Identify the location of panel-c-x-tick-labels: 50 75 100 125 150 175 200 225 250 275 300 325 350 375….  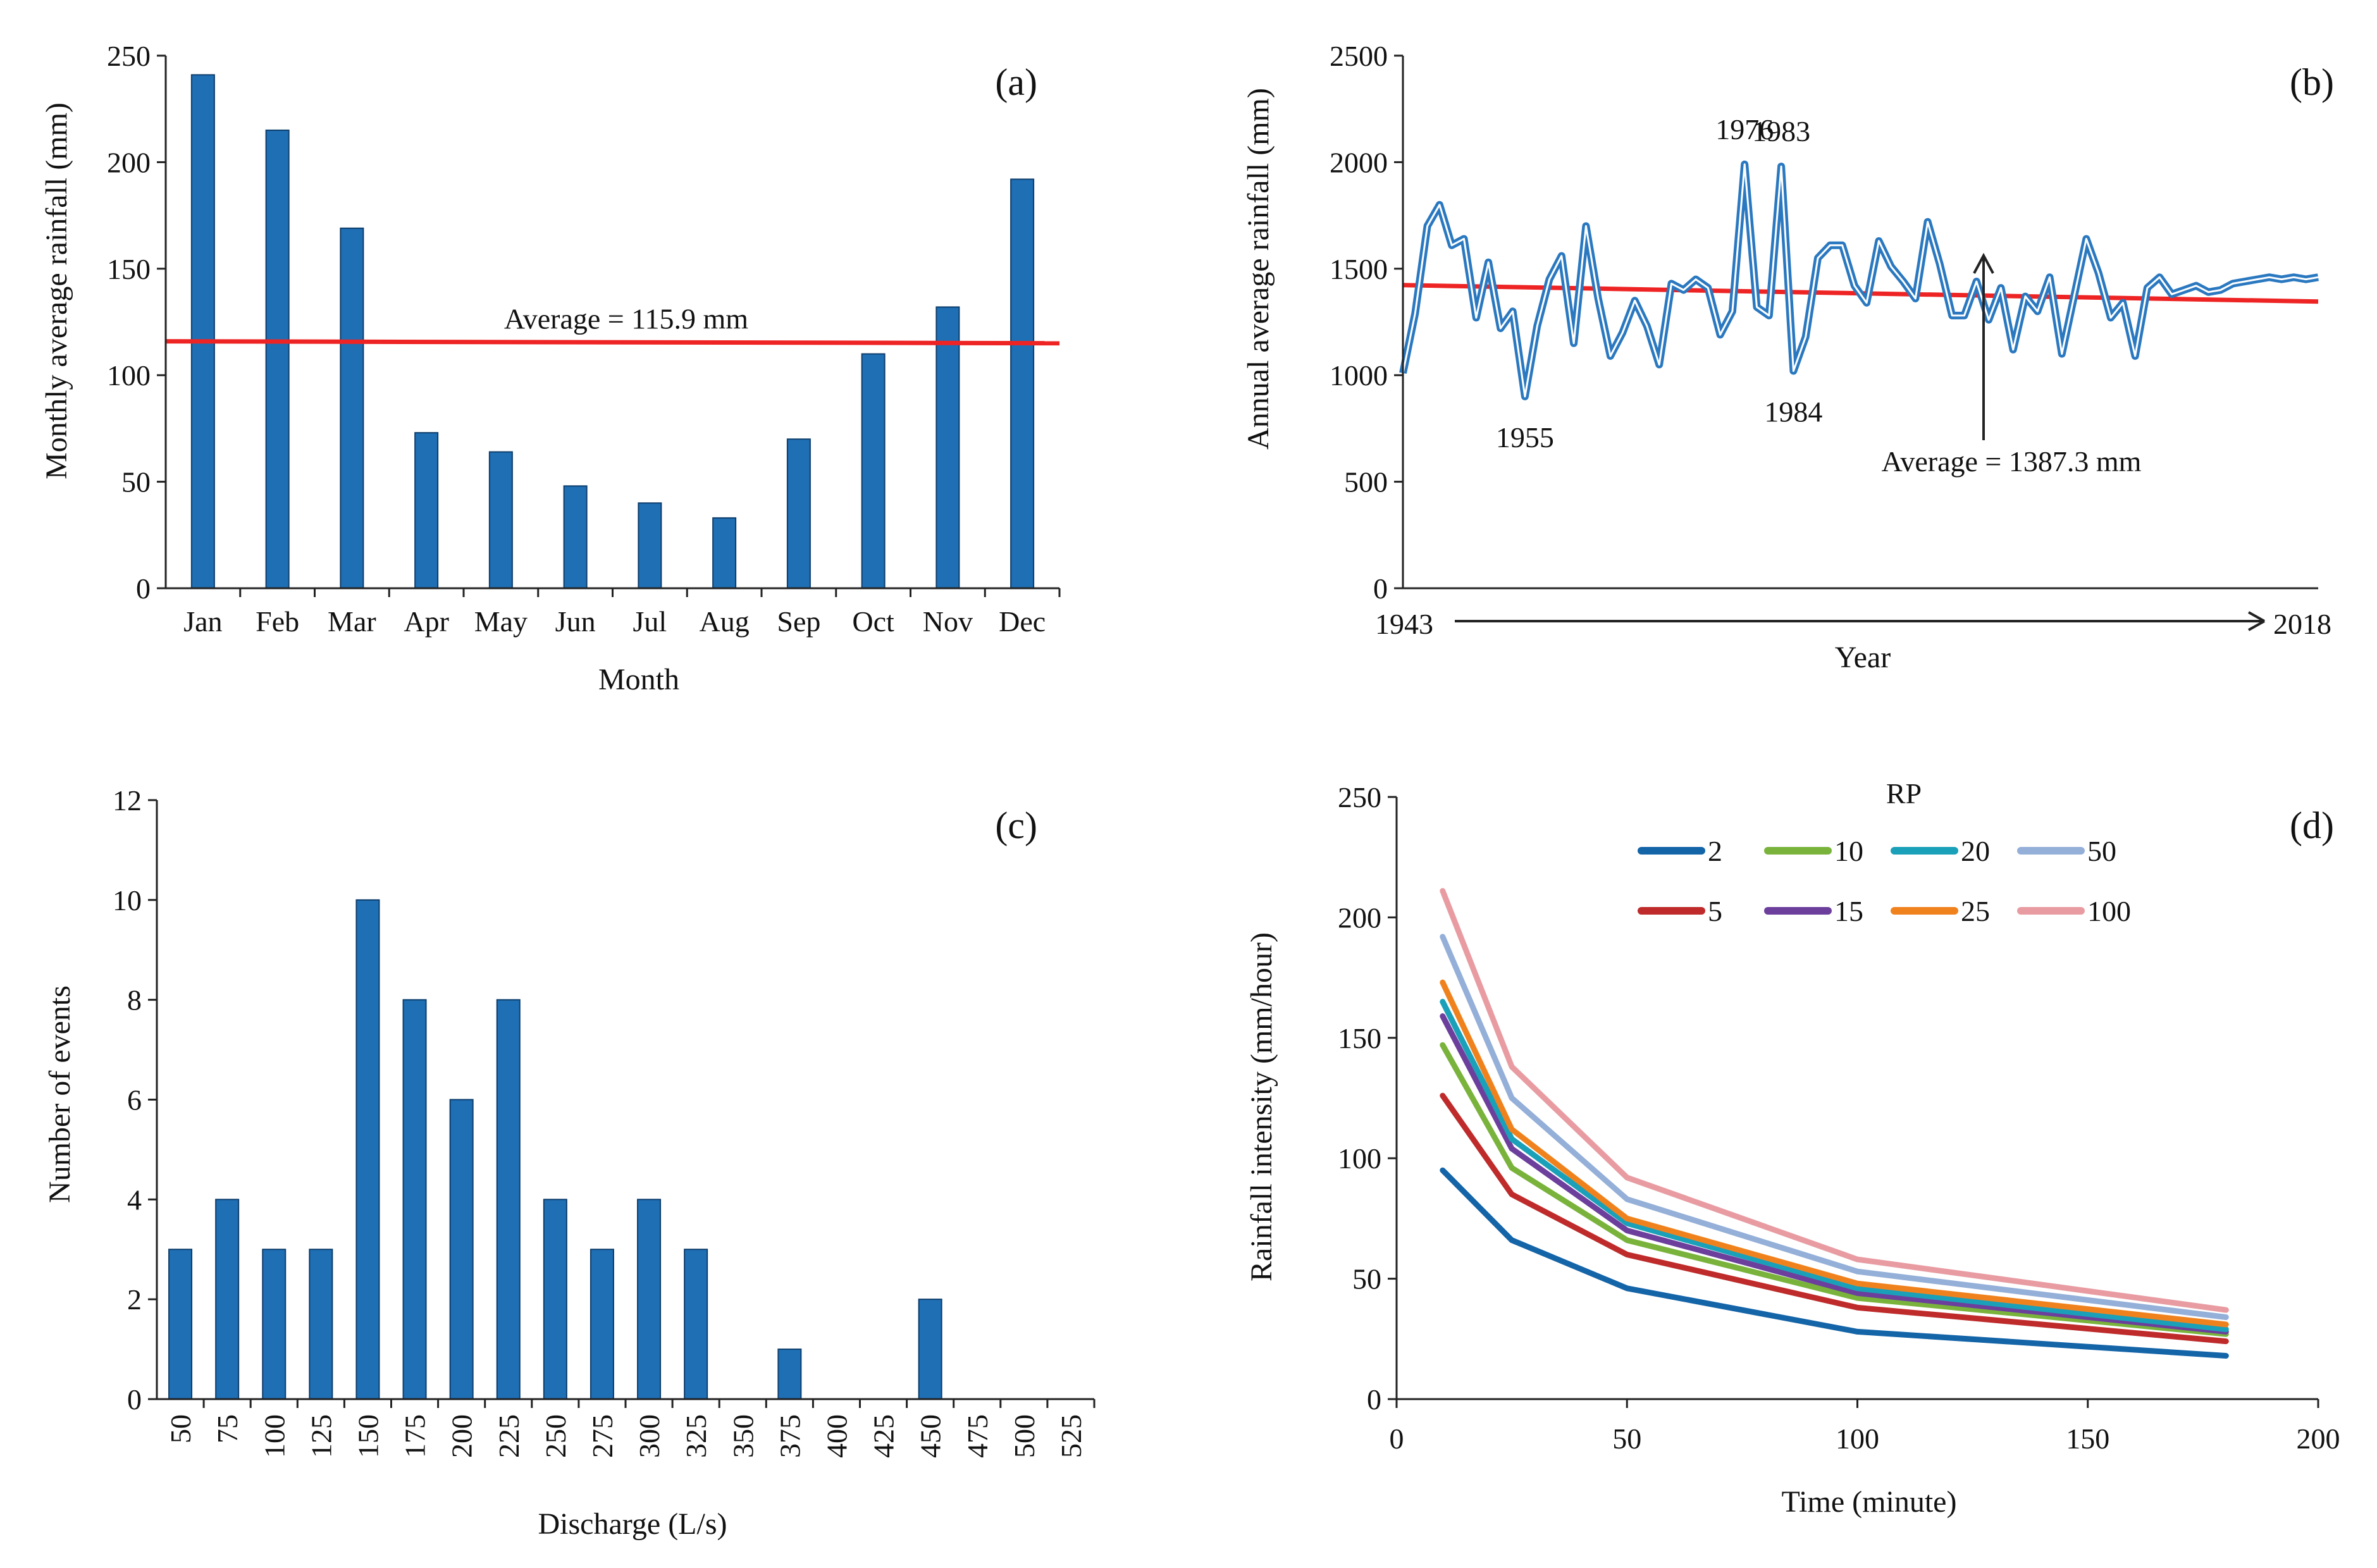
(630, 1428).